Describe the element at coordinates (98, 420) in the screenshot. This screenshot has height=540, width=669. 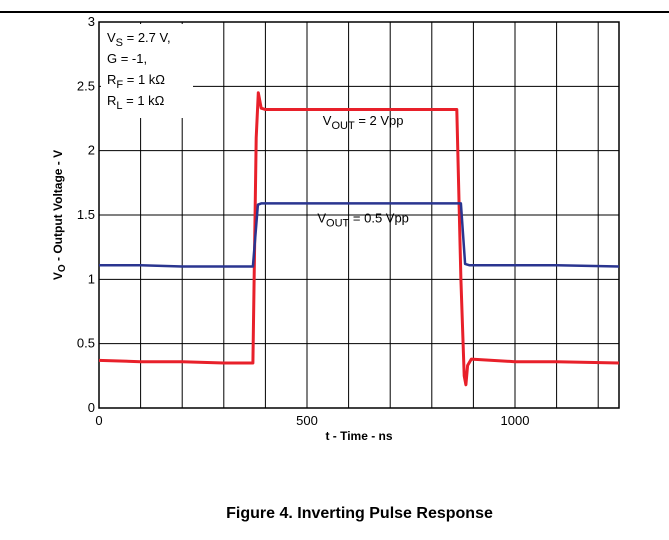
I see `x-tick-label: 0` at that location.